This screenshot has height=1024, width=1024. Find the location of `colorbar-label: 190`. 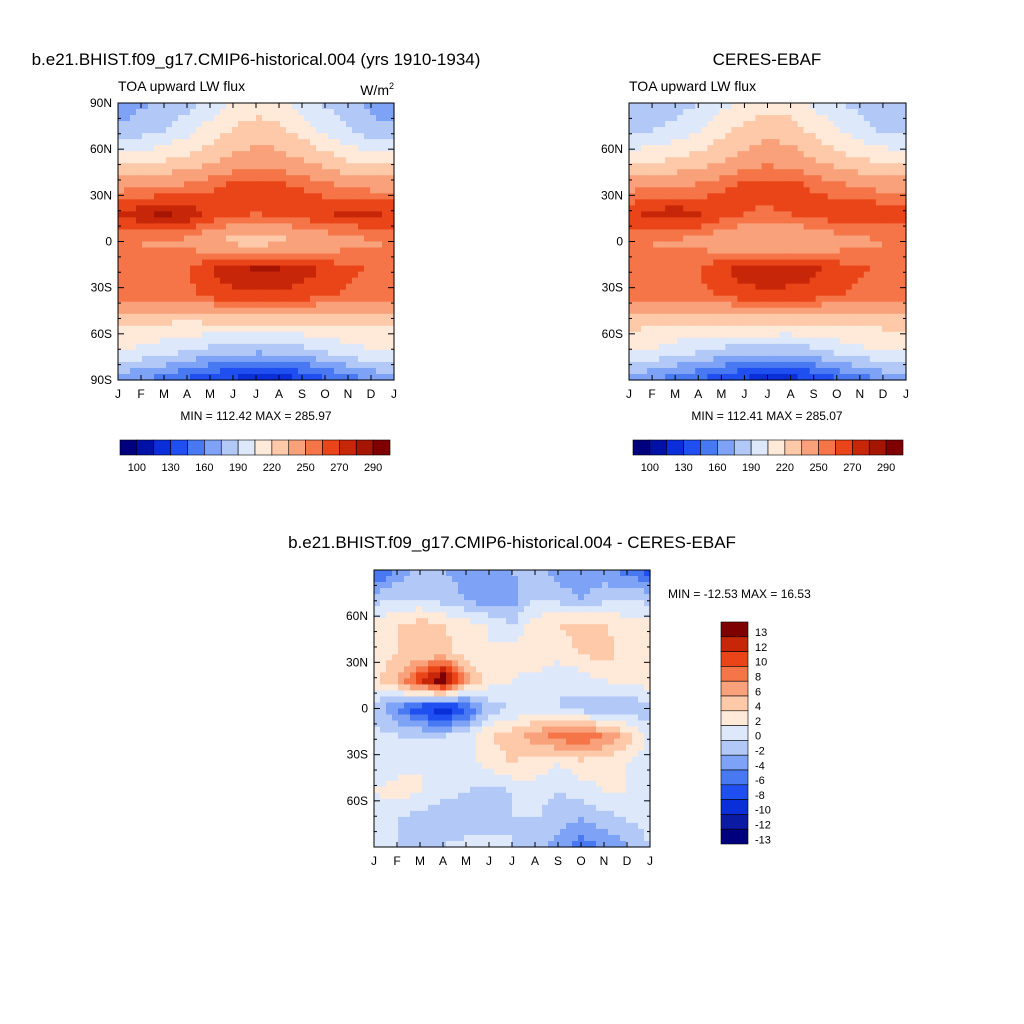

colorbar-label: 190 is located at coordinates (751, 468).